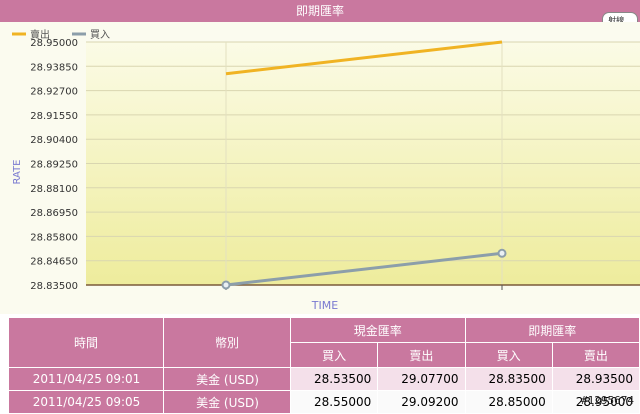  Describe the element at coordinates (421, 355) in the screenshot. I see `cash-sell-header: 賣出` at that location.